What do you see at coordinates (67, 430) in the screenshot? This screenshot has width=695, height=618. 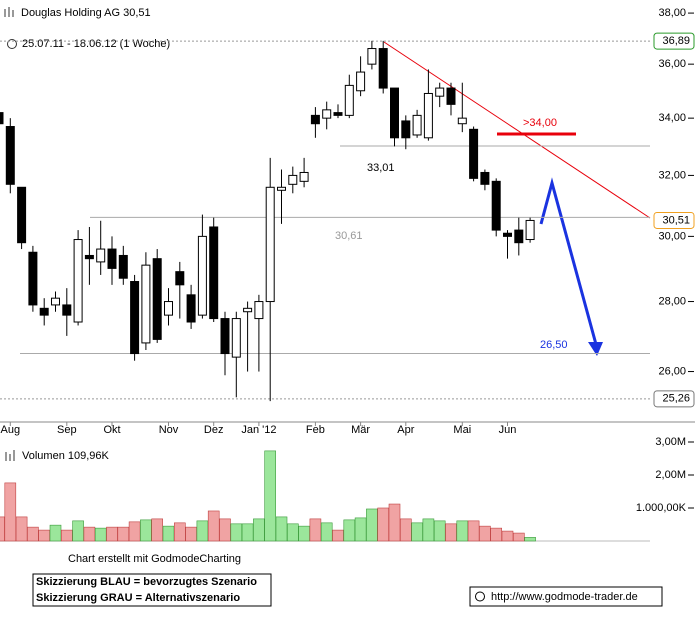 I see `x-tick-label: Sep` at bounding box center [67, 430].